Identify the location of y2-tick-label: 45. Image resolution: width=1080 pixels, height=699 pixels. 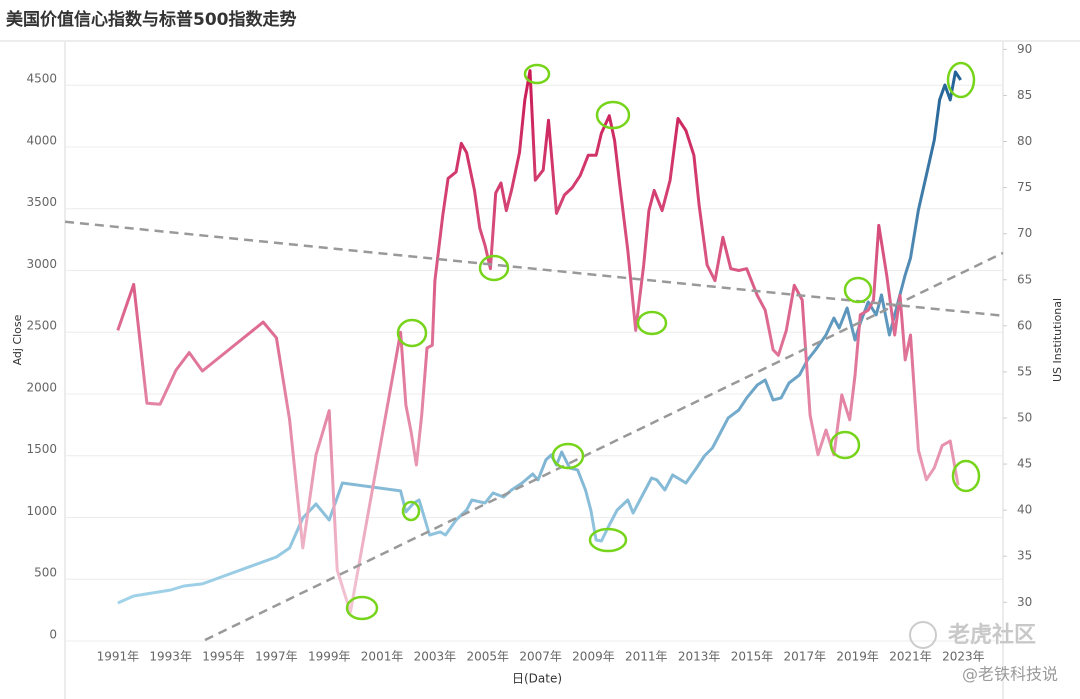
(1024, 464).